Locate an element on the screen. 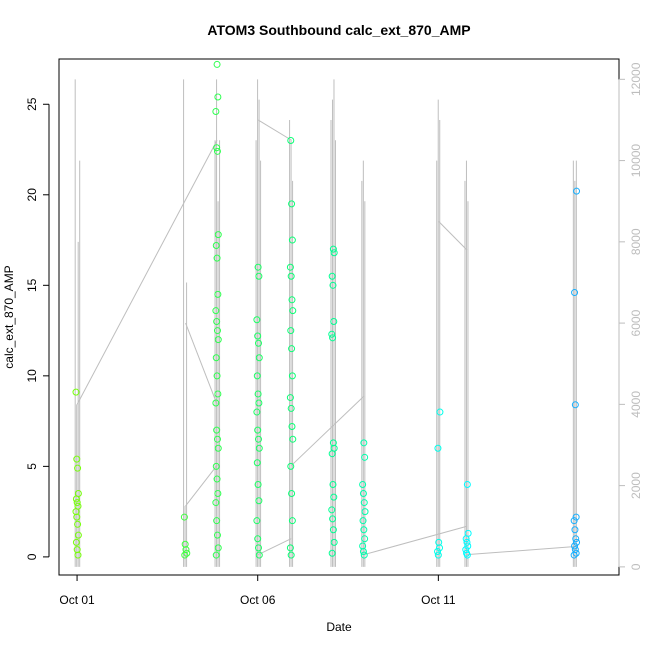 This screenshot has width=650, height=650. y2-tick-label: 0 is located at coordinates (636, 566).